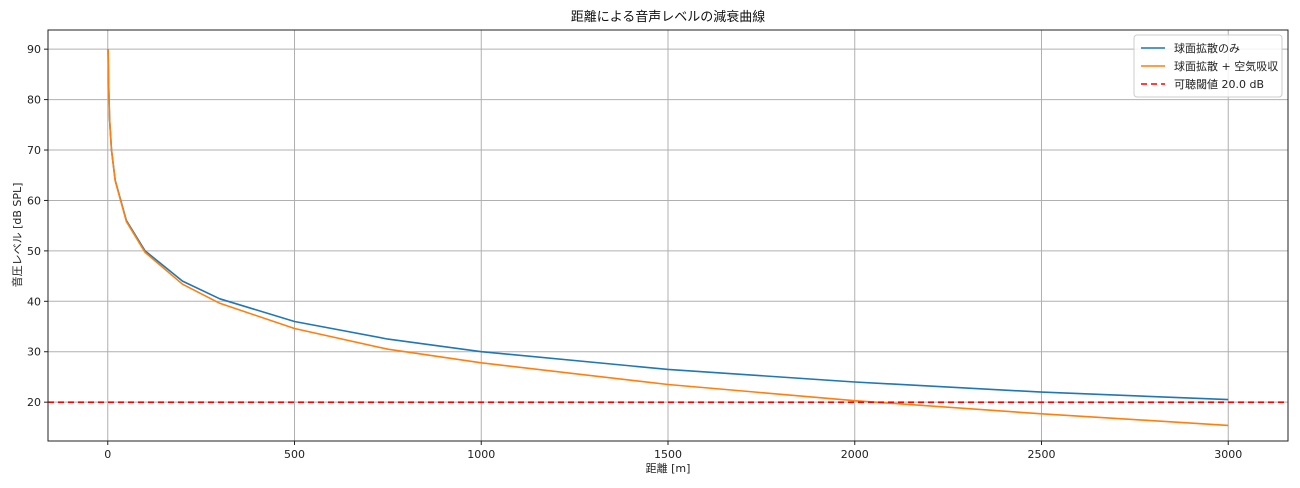  What do you see at coordinates (34, 49) in the screenshot?
I see `y-tick-label: 90` at bounding box center [34, 49].